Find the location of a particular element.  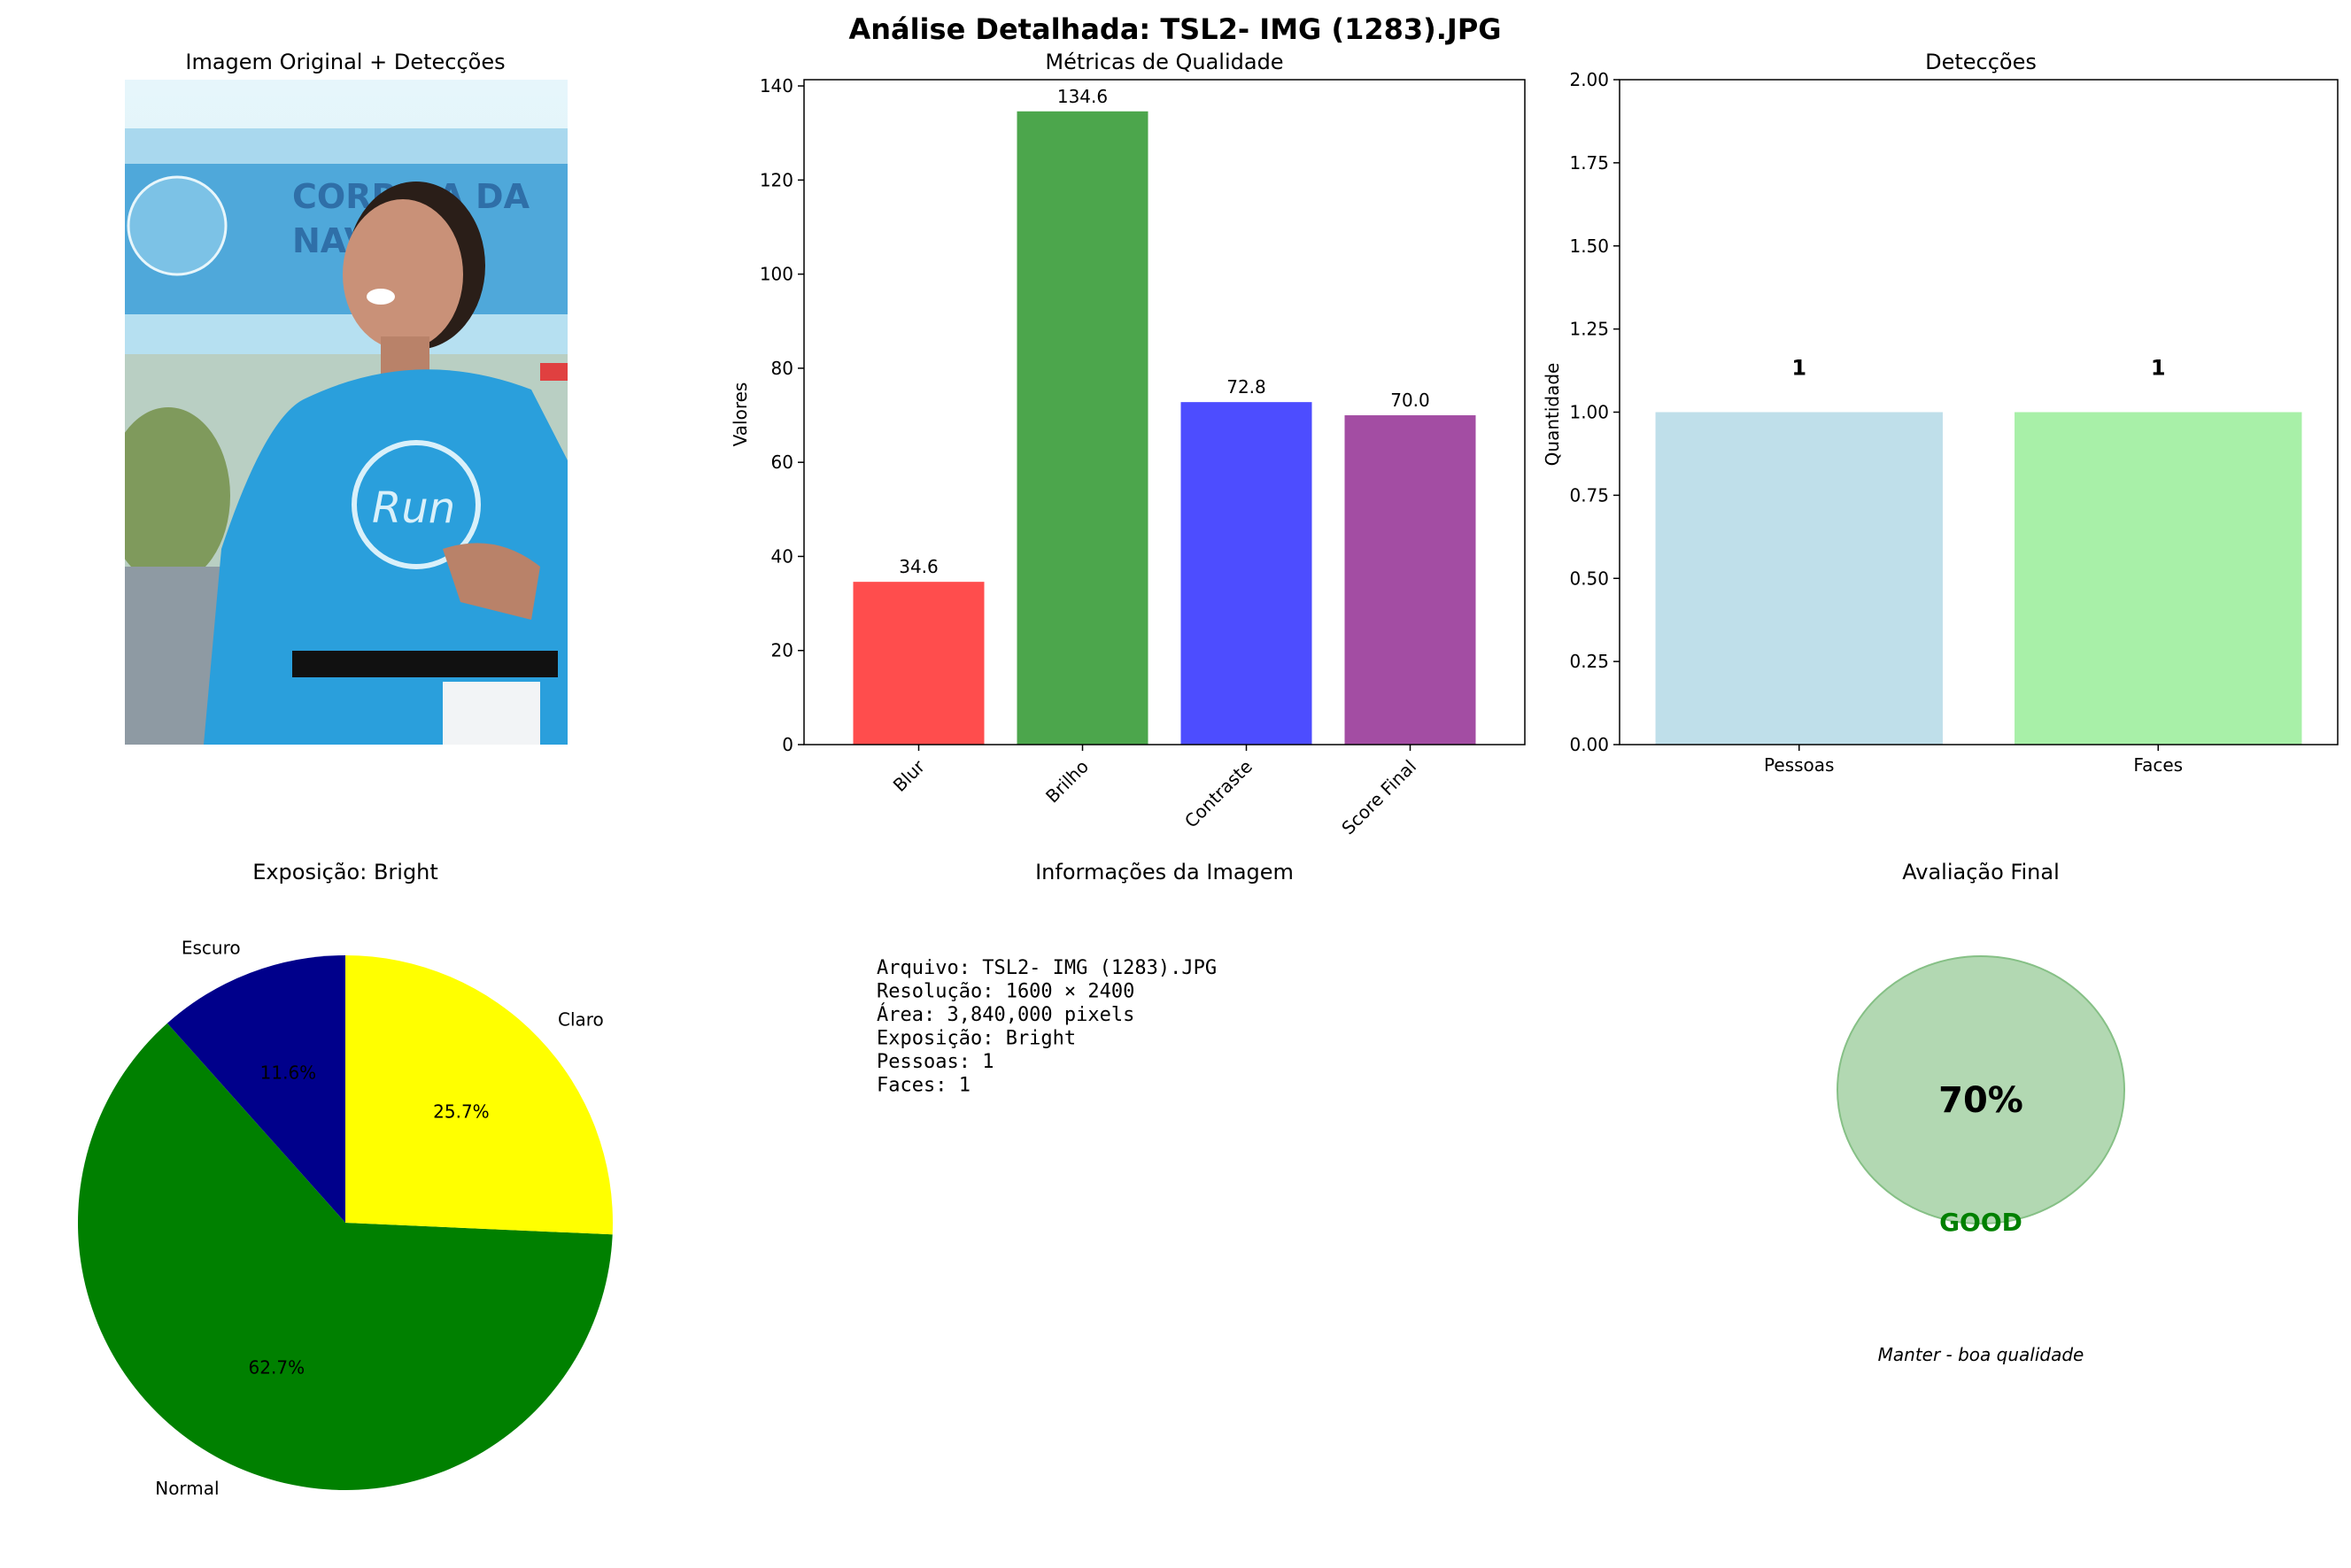

photo-runner: CORRIDA DA NAVAL R Run is located at coordinates (346, 412).